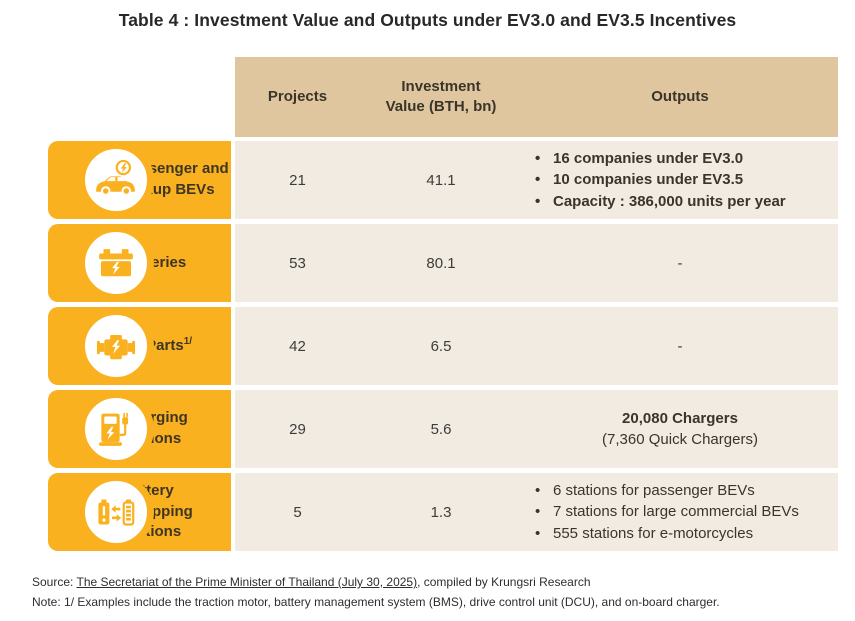 This screenshot has width=855, height=621. What do you see at coordinates (660, 201) in the screenshot?
I see `output-bullet: • Capacity : 386,000 units per year` at bounding box center [660, 201].